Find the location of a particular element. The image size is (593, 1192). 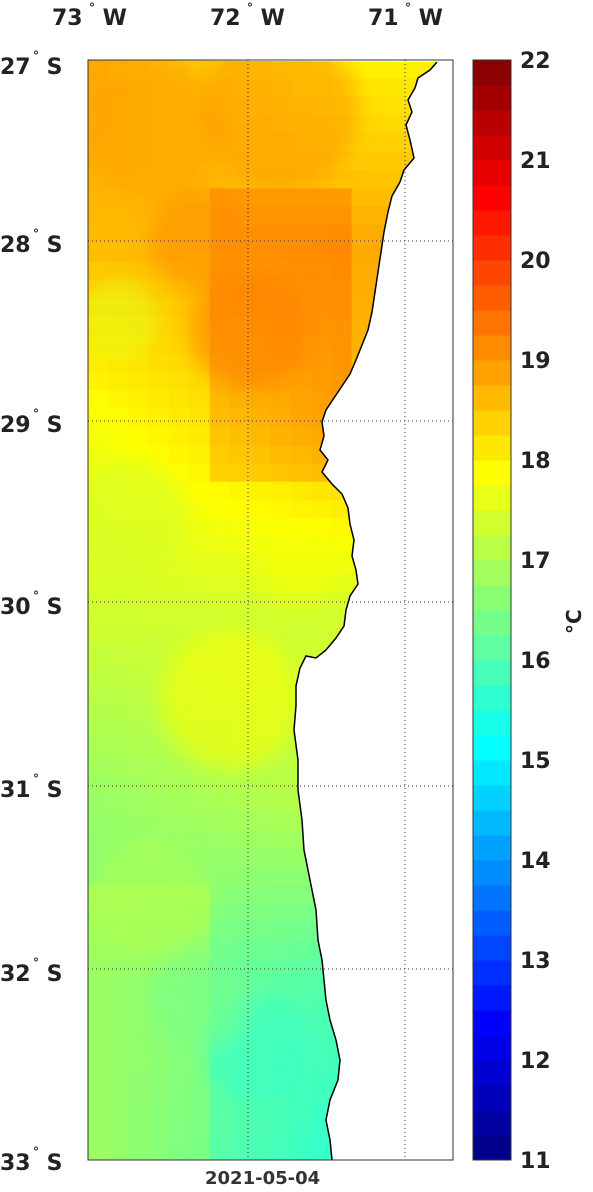

lon-label-73w: 73 W is located at coordinates (89, 18).